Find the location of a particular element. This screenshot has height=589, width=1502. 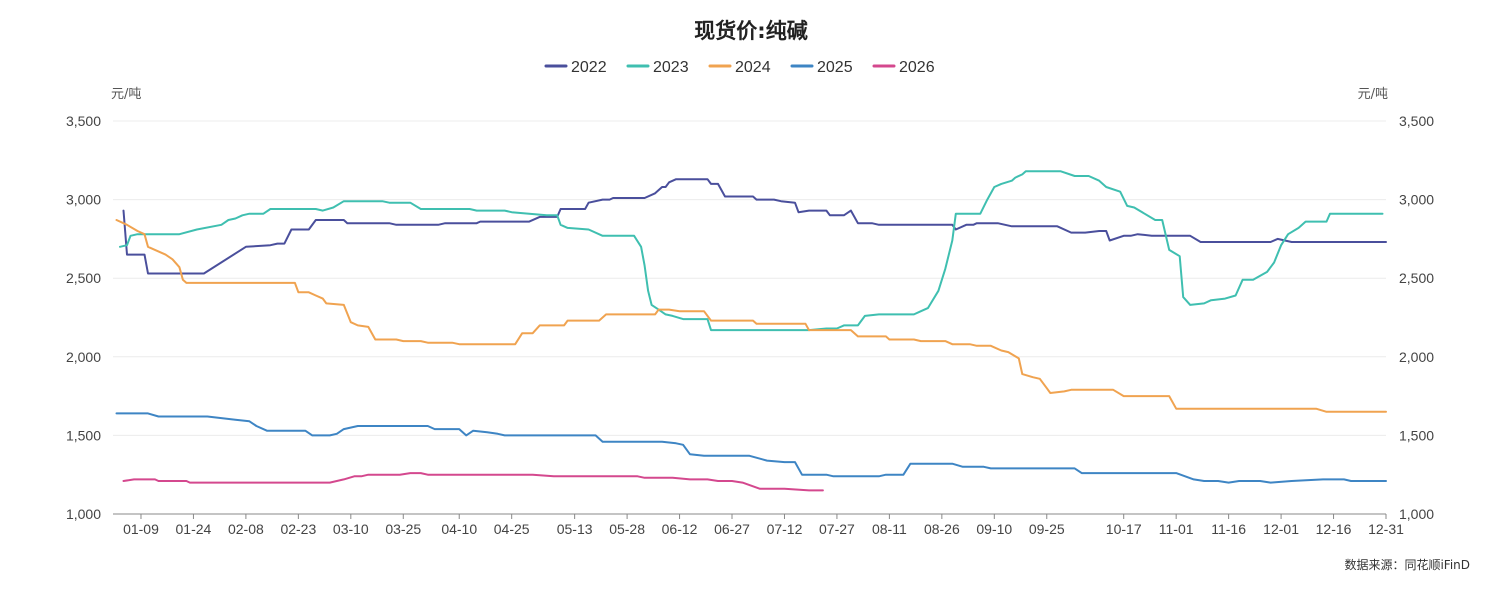

x-tick-label: 03-10 is located at coordinates (351, 529).